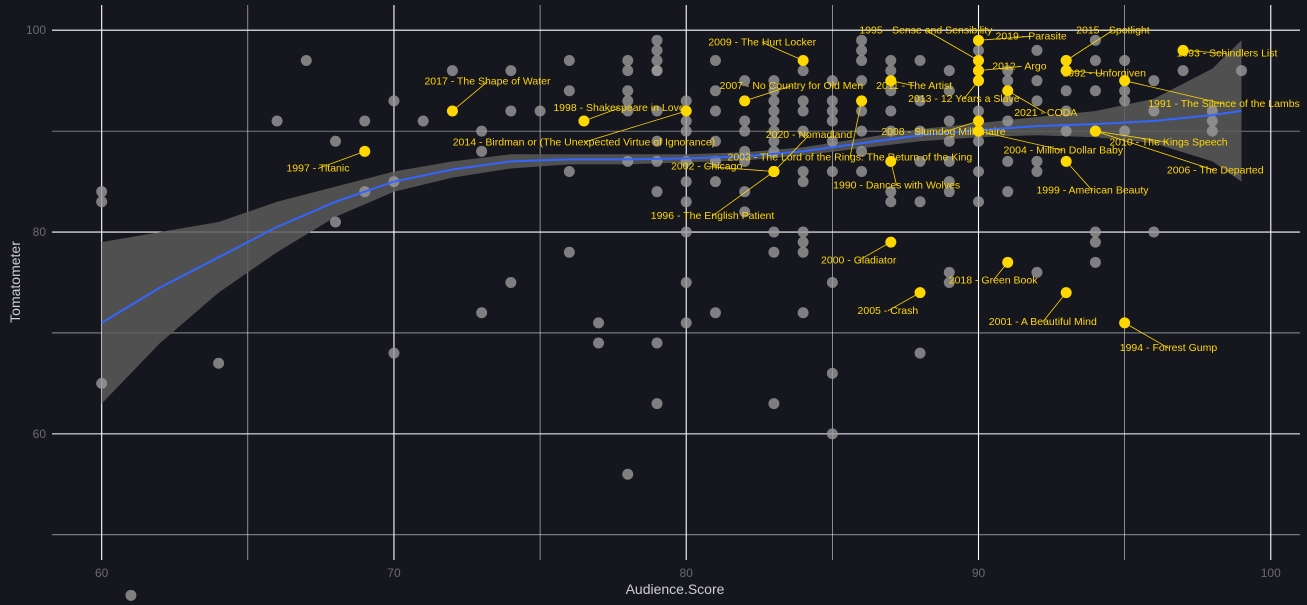 The height and width of the screenshot is (605, 1307). What do you see at coordinates (36, 30) in the screenshot?
I see `y-tick-label: 100` at bounding box center [36, 30].